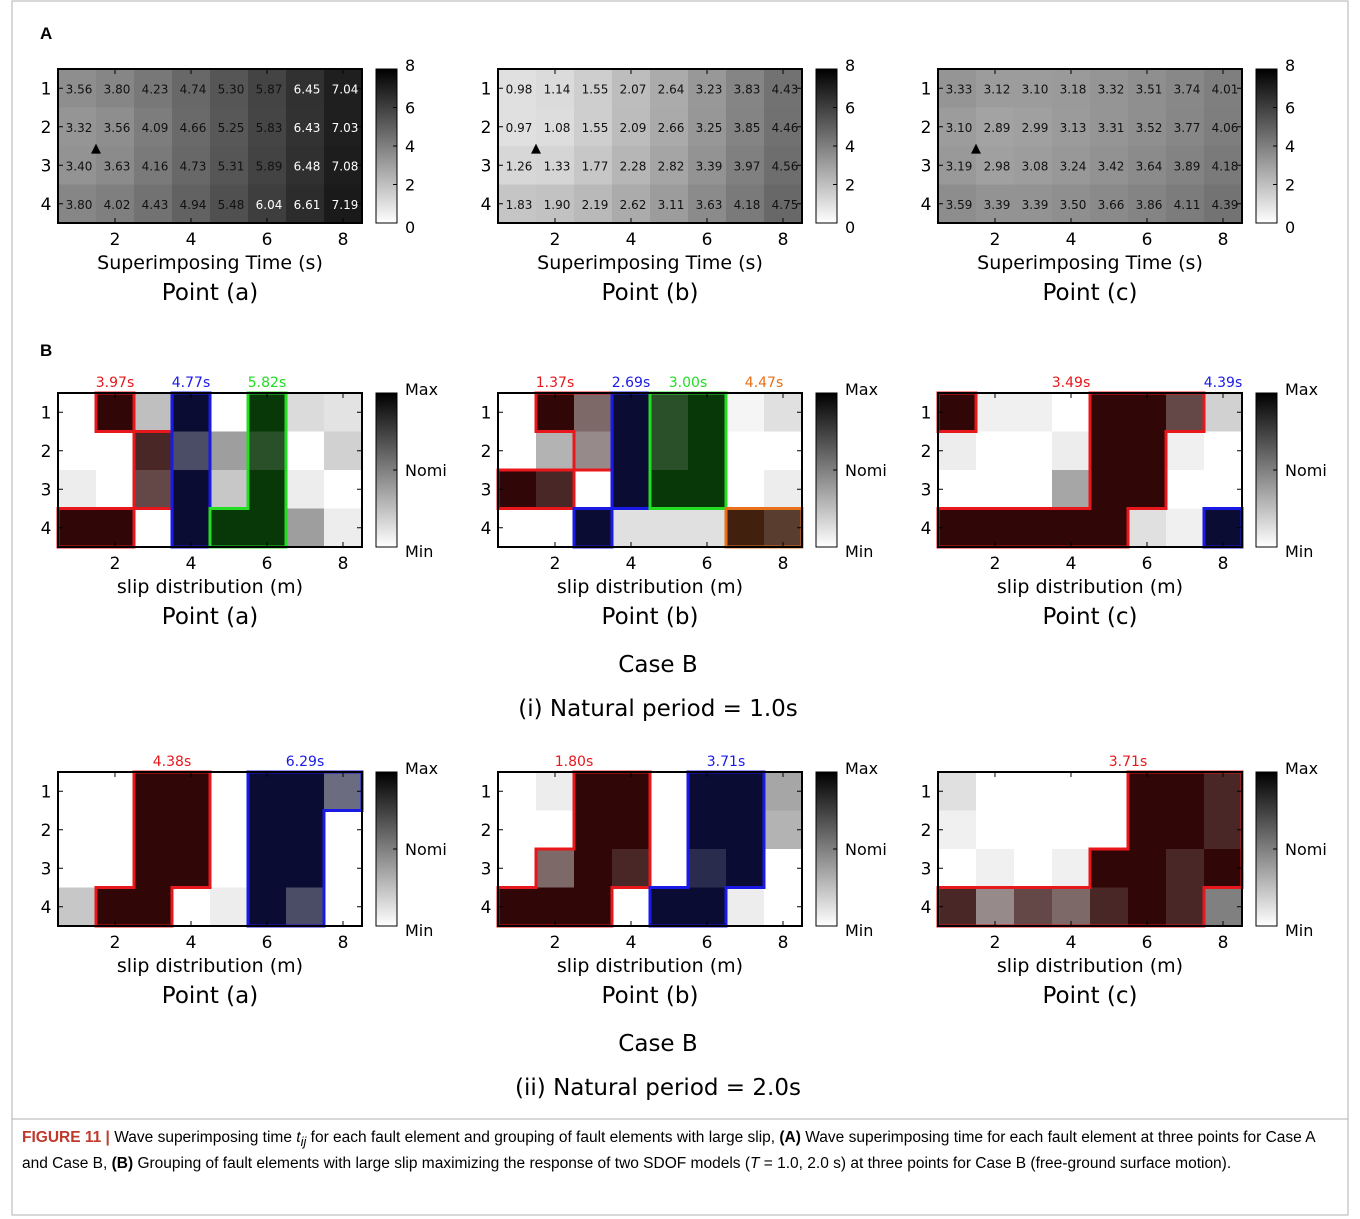  Describe the element at coordinates (859, 551) in the screenshot. I see `colorbar-tick-label: Min` at that location.